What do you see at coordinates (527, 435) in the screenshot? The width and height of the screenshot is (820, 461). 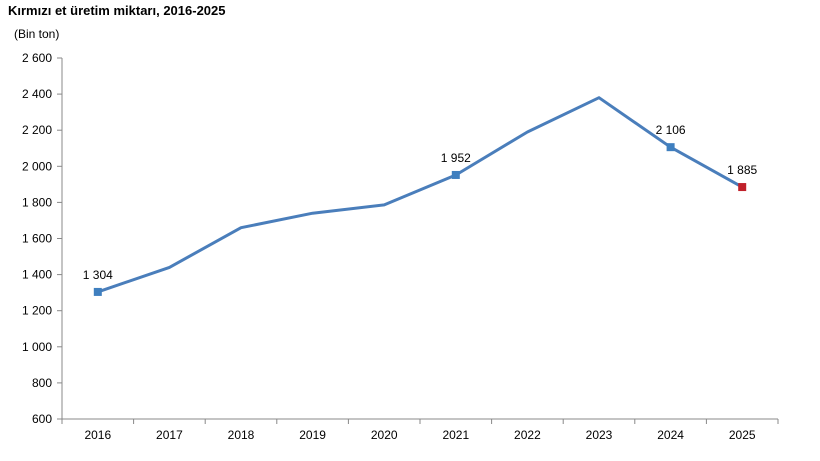 I see `x-tick-label: 2022` at bounding box center [527, 435].